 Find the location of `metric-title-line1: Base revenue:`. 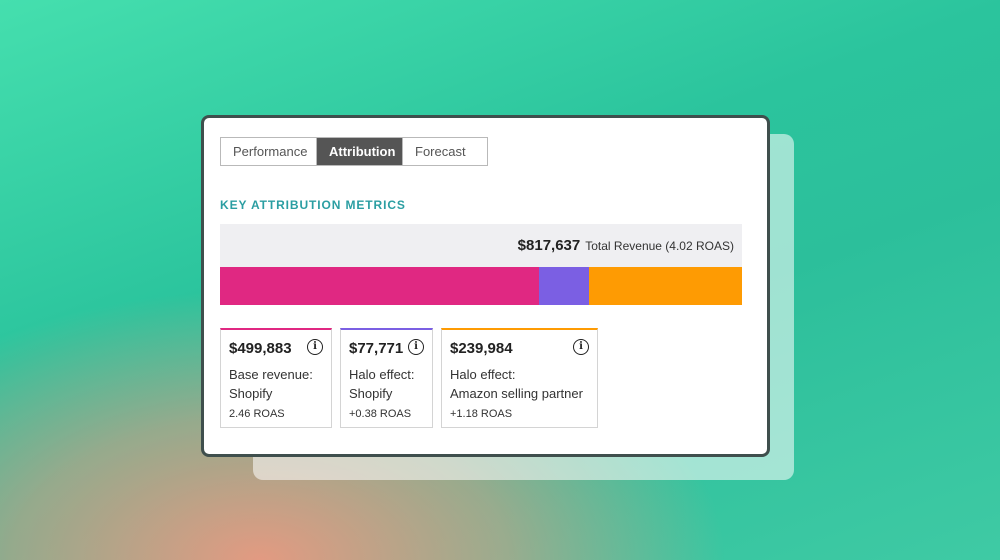

metric-title-line1: Base revenue: is located at coordinates (271, 374).